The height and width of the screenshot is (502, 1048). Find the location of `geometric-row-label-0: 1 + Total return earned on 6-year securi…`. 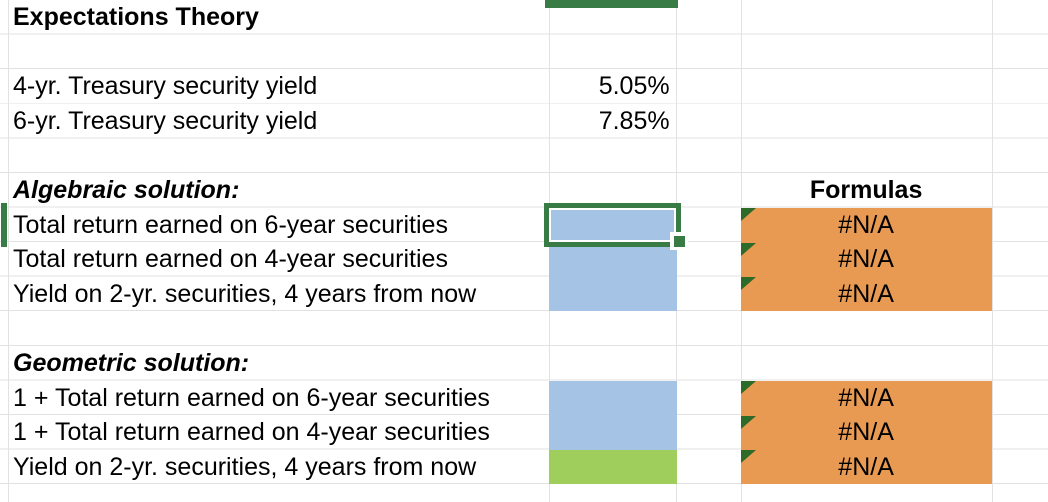

geometric-row-label-0: 1 + Total return earned on 6-year securi… is located at coordinates (251, 397).